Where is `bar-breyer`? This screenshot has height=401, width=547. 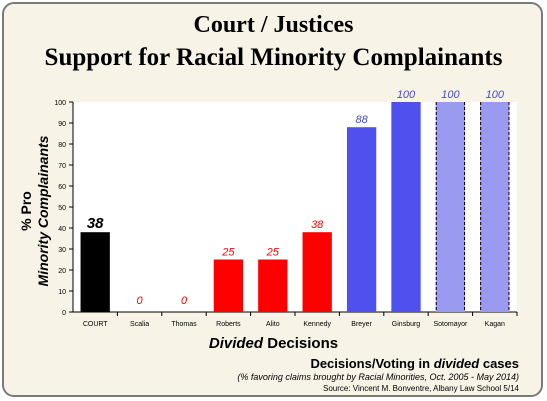
bar-breyer is located at coordinates (361, 219).